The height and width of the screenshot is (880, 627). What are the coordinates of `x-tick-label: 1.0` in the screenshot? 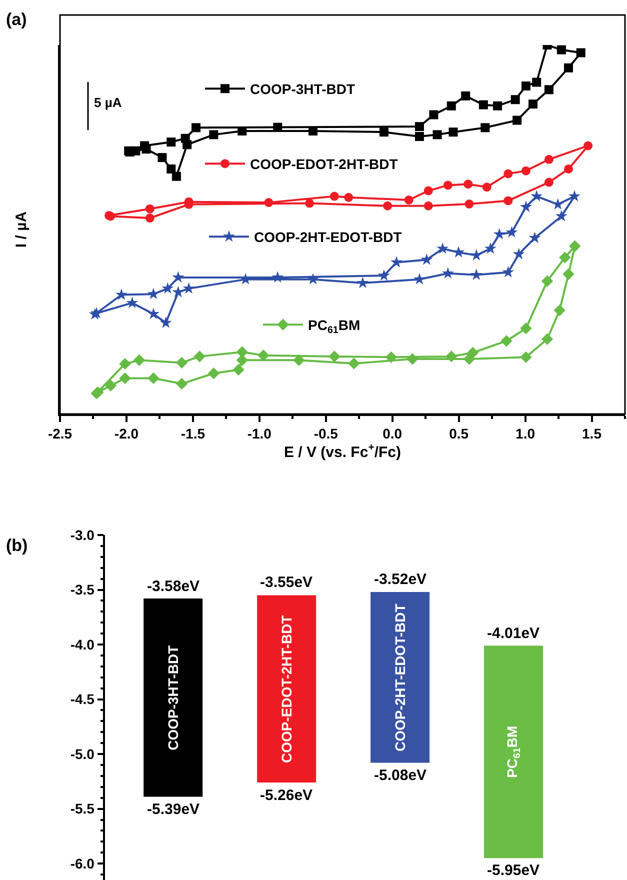 It's located at (526, 434).